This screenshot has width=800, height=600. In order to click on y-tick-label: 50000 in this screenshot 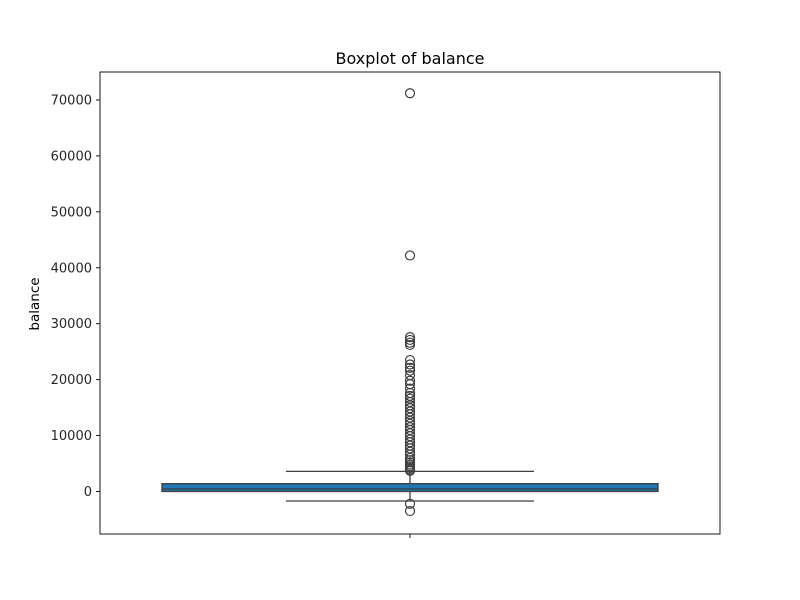, I will do `click(71, 212)`.